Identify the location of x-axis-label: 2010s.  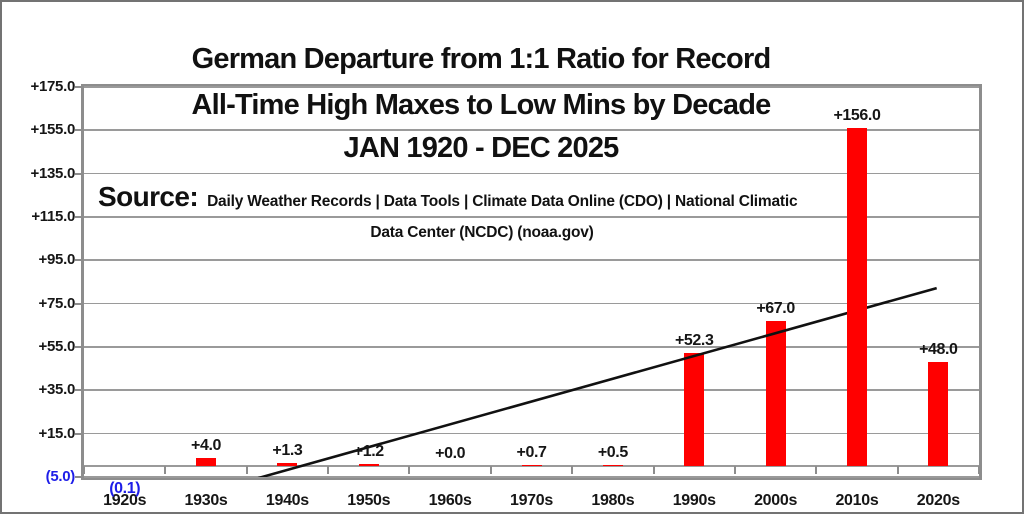
(857, 500).